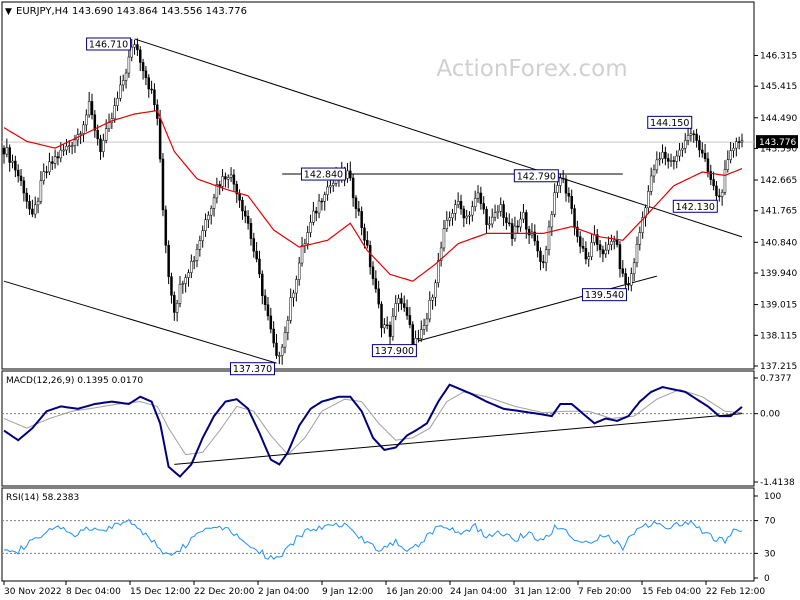  What do you see at coordinates (378, 534) in the screenshot?
I see `rsi-panel-frame` at bounding box center [378, 534].